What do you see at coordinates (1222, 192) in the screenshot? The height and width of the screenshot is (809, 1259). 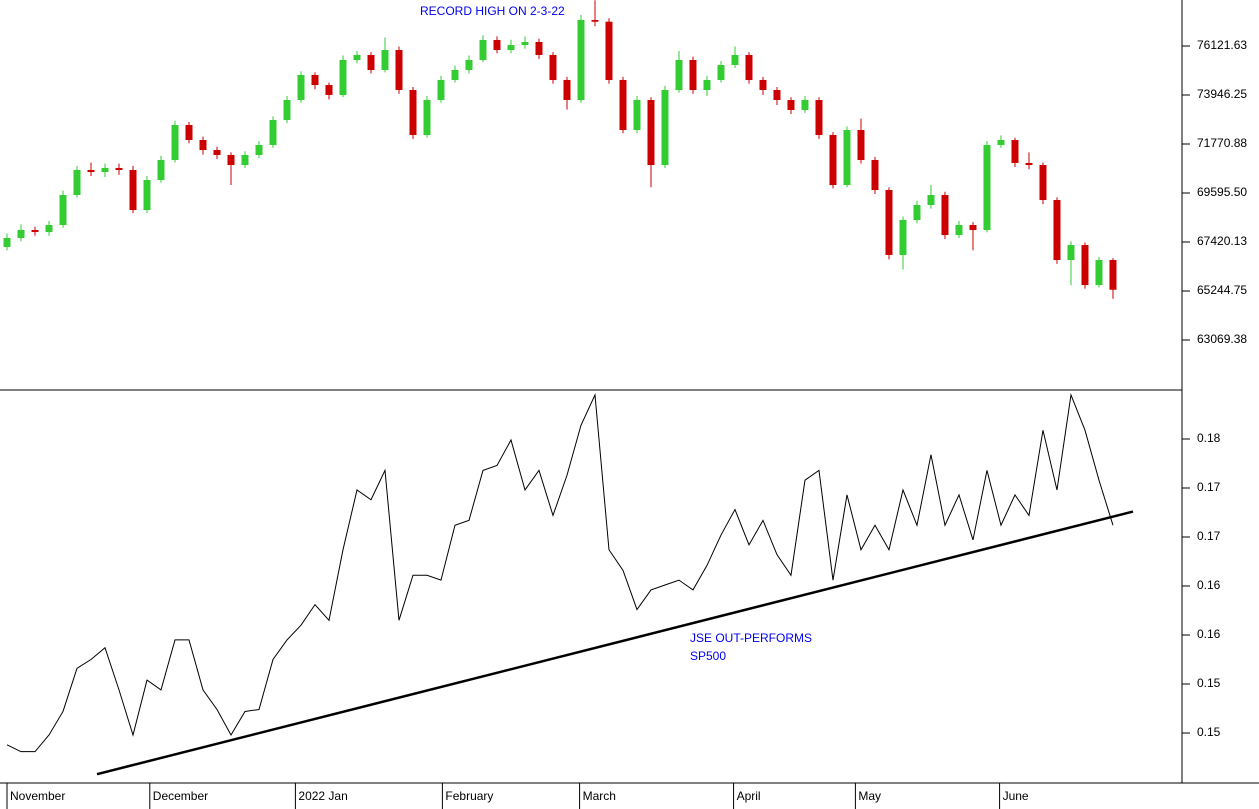 I see `y-tick-label: 69595.50` at bounding box center [1222, 192].